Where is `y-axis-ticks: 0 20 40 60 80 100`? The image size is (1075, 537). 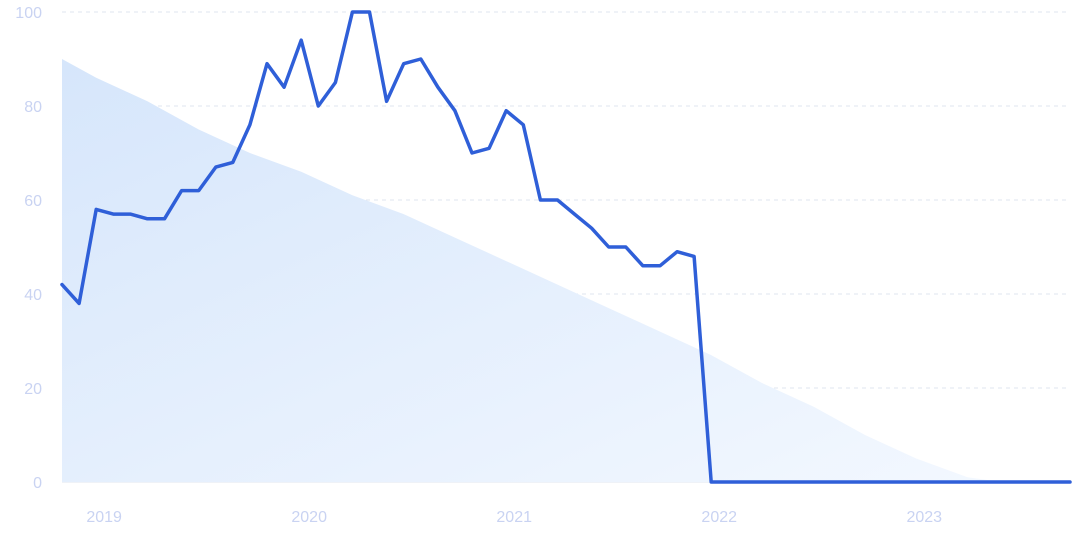 y-axis-ticks: 0 20 40 60 80 100 is located at coordinates (28, 248).